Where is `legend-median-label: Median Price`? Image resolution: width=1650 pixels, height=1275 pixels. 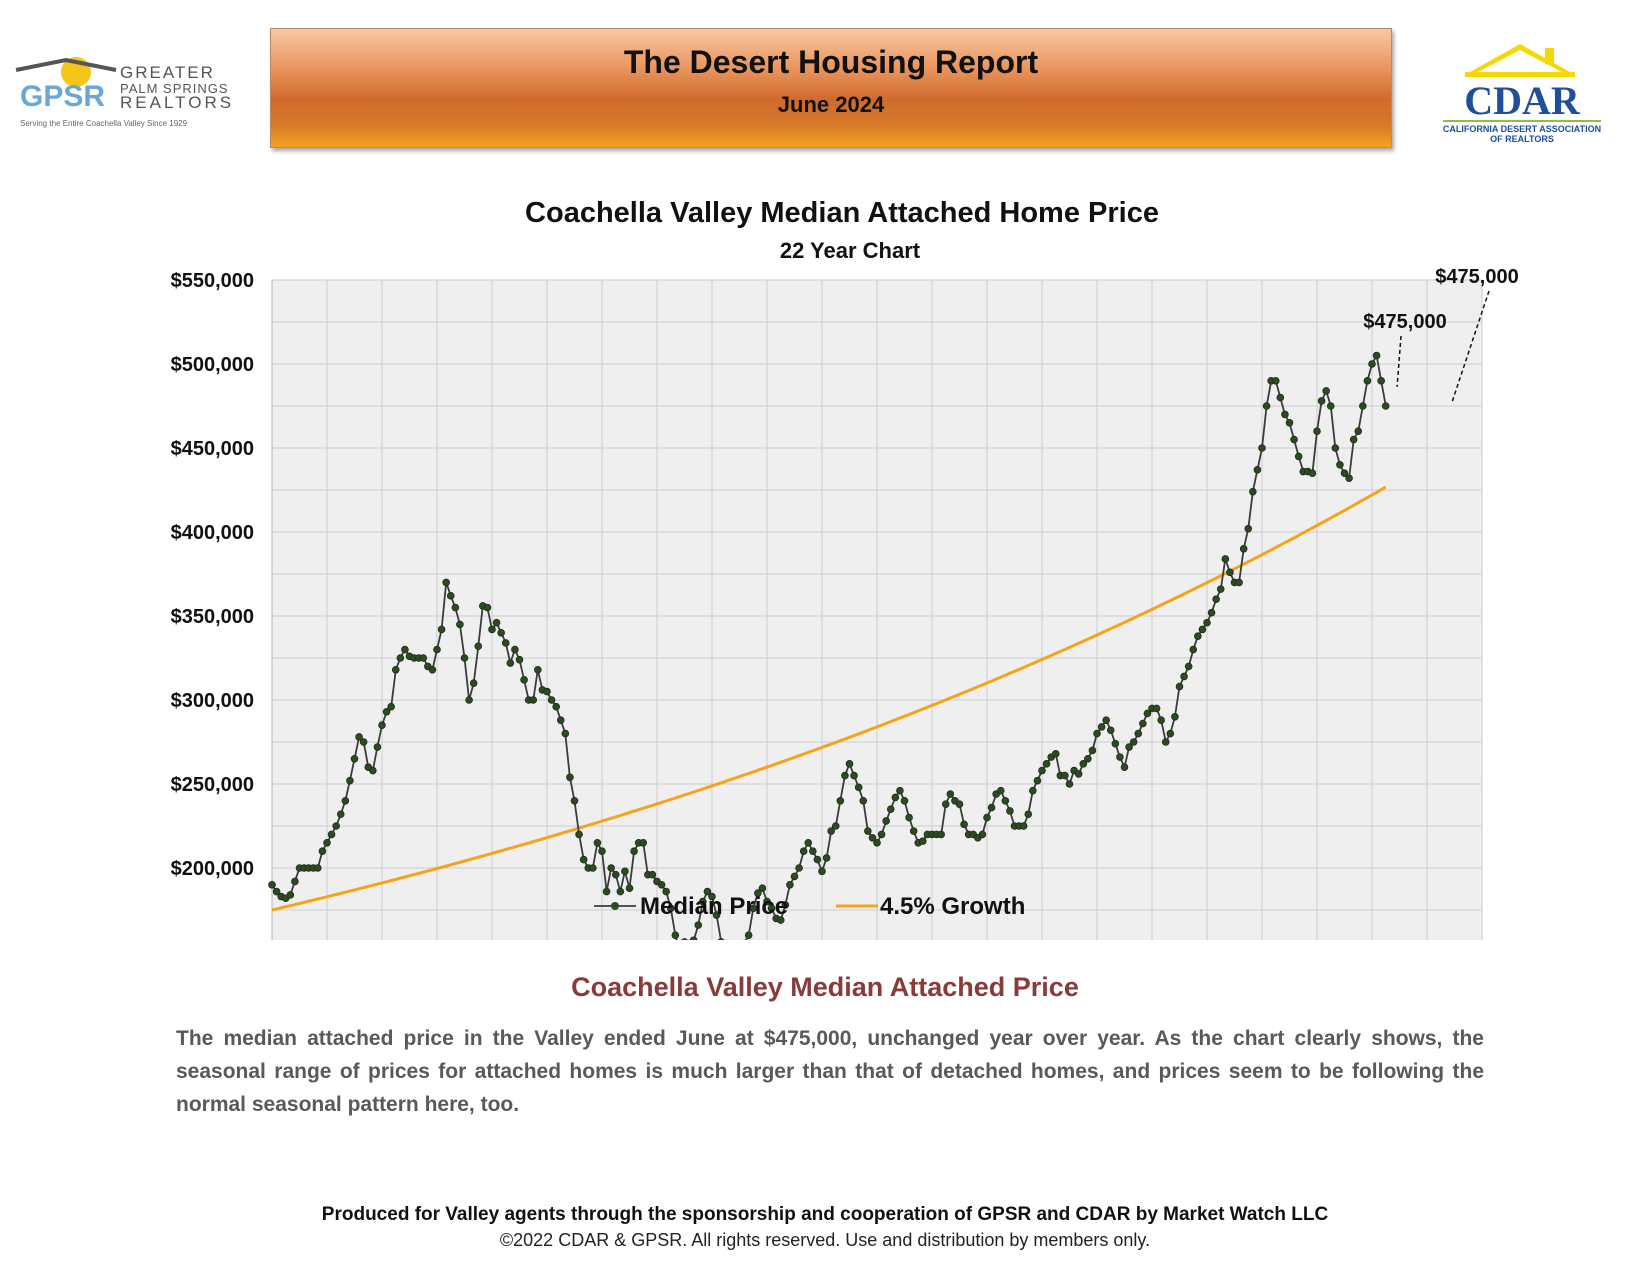 legend-median-label: Median Price is located at coordinates (714, 906).